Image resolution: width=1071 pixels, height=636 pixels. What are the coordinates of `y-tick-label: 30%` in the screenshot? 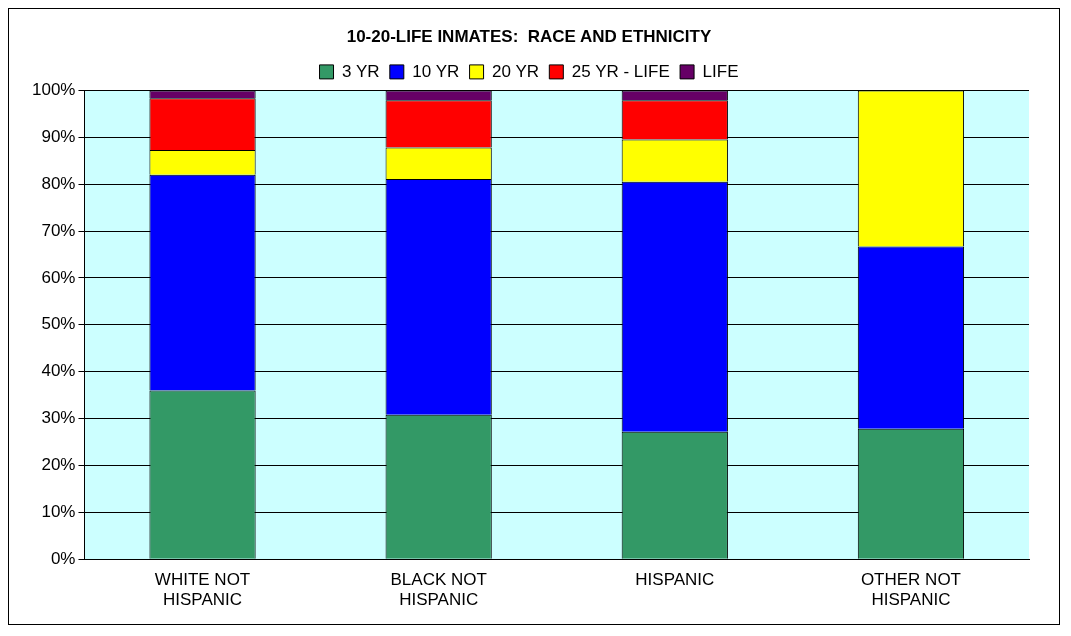 It's located at (58, 418).